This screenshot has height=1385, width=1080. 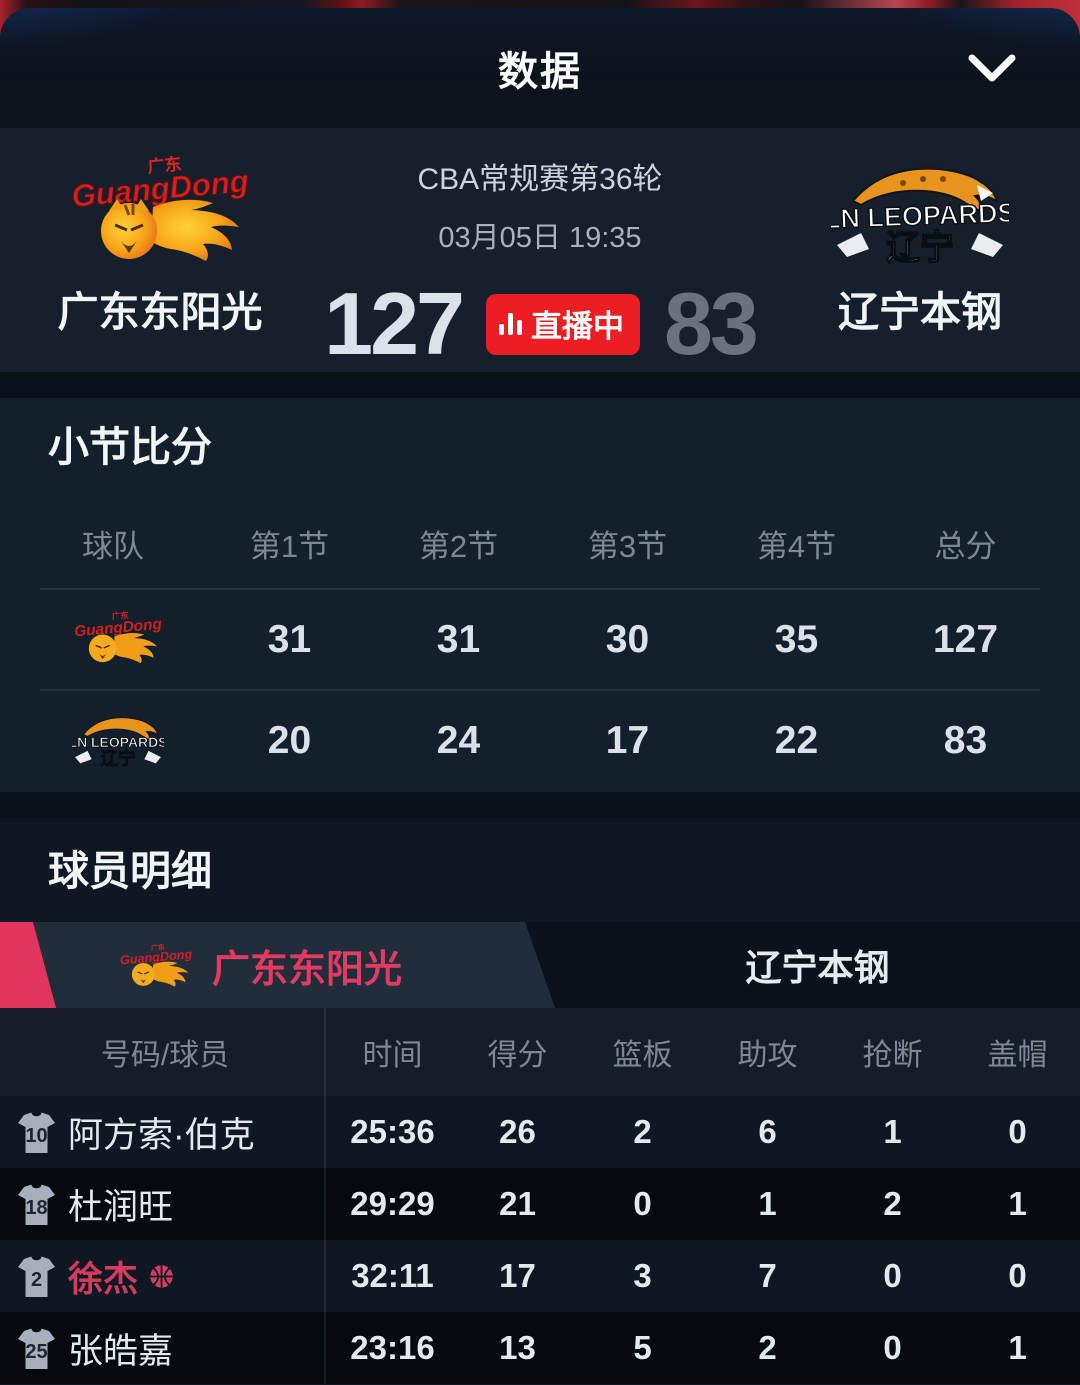 I want to click on stat-blocks: 0, so click(x=1017, y=1275).